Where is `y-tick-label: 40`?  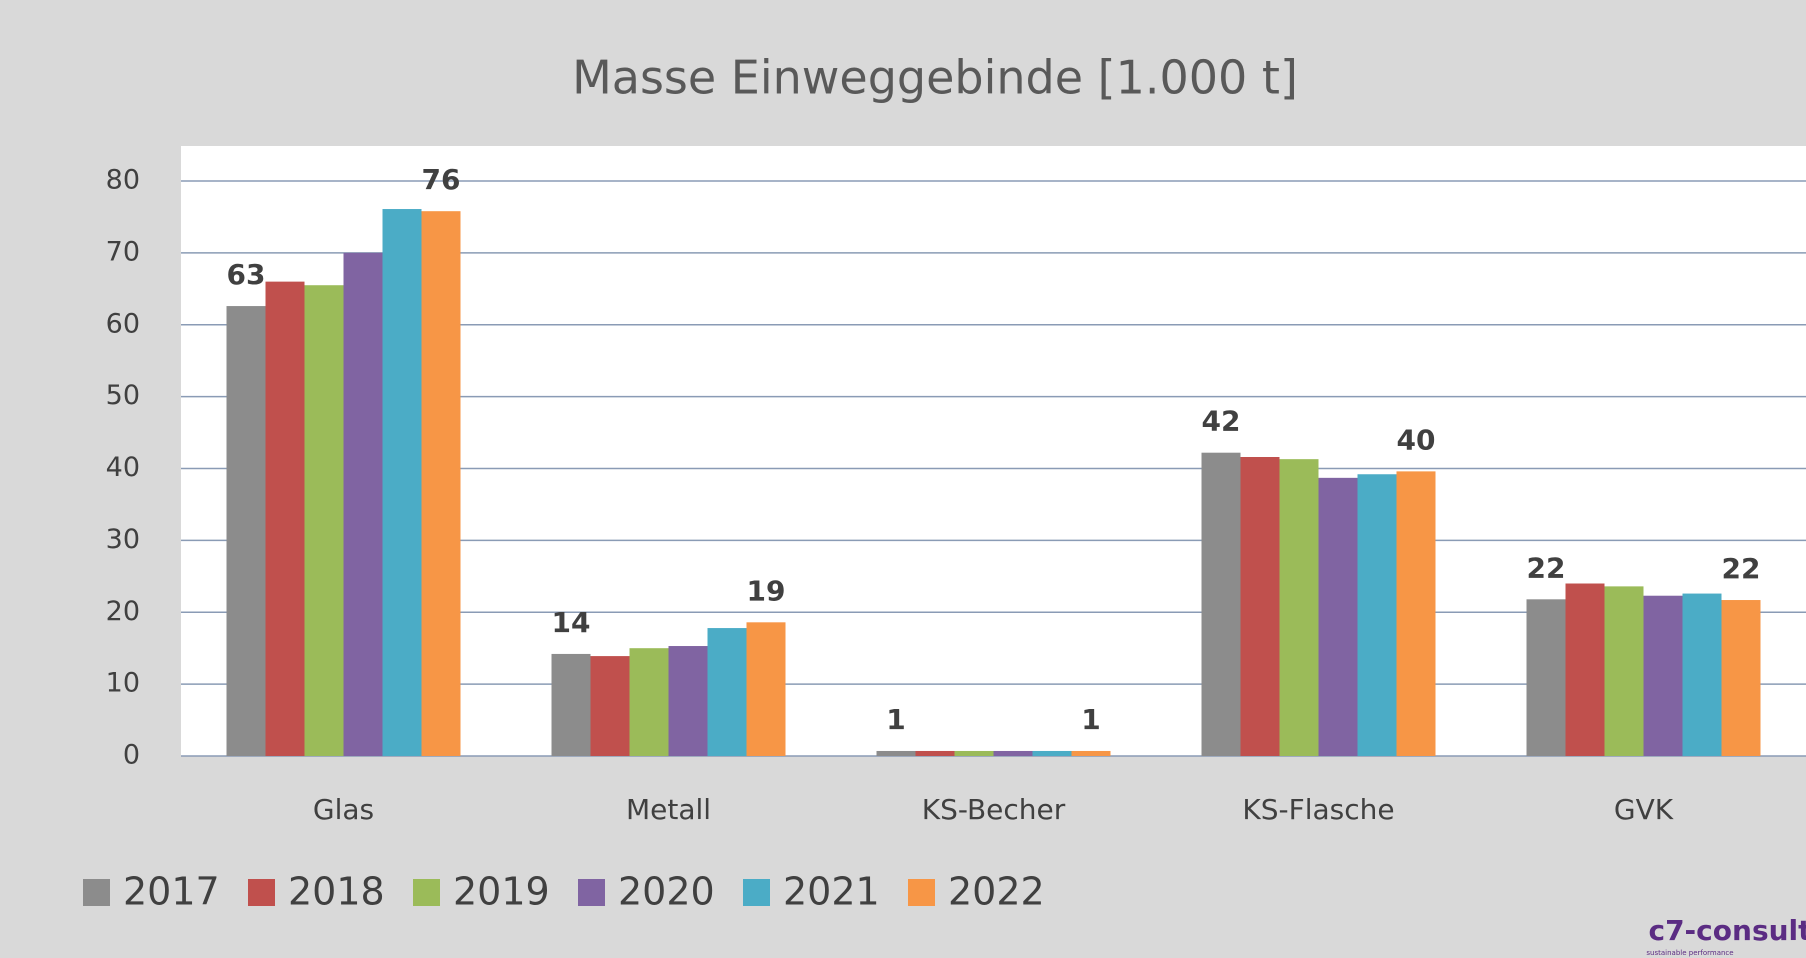 y-tick-label: 40 is located at coordinates (123, 467).